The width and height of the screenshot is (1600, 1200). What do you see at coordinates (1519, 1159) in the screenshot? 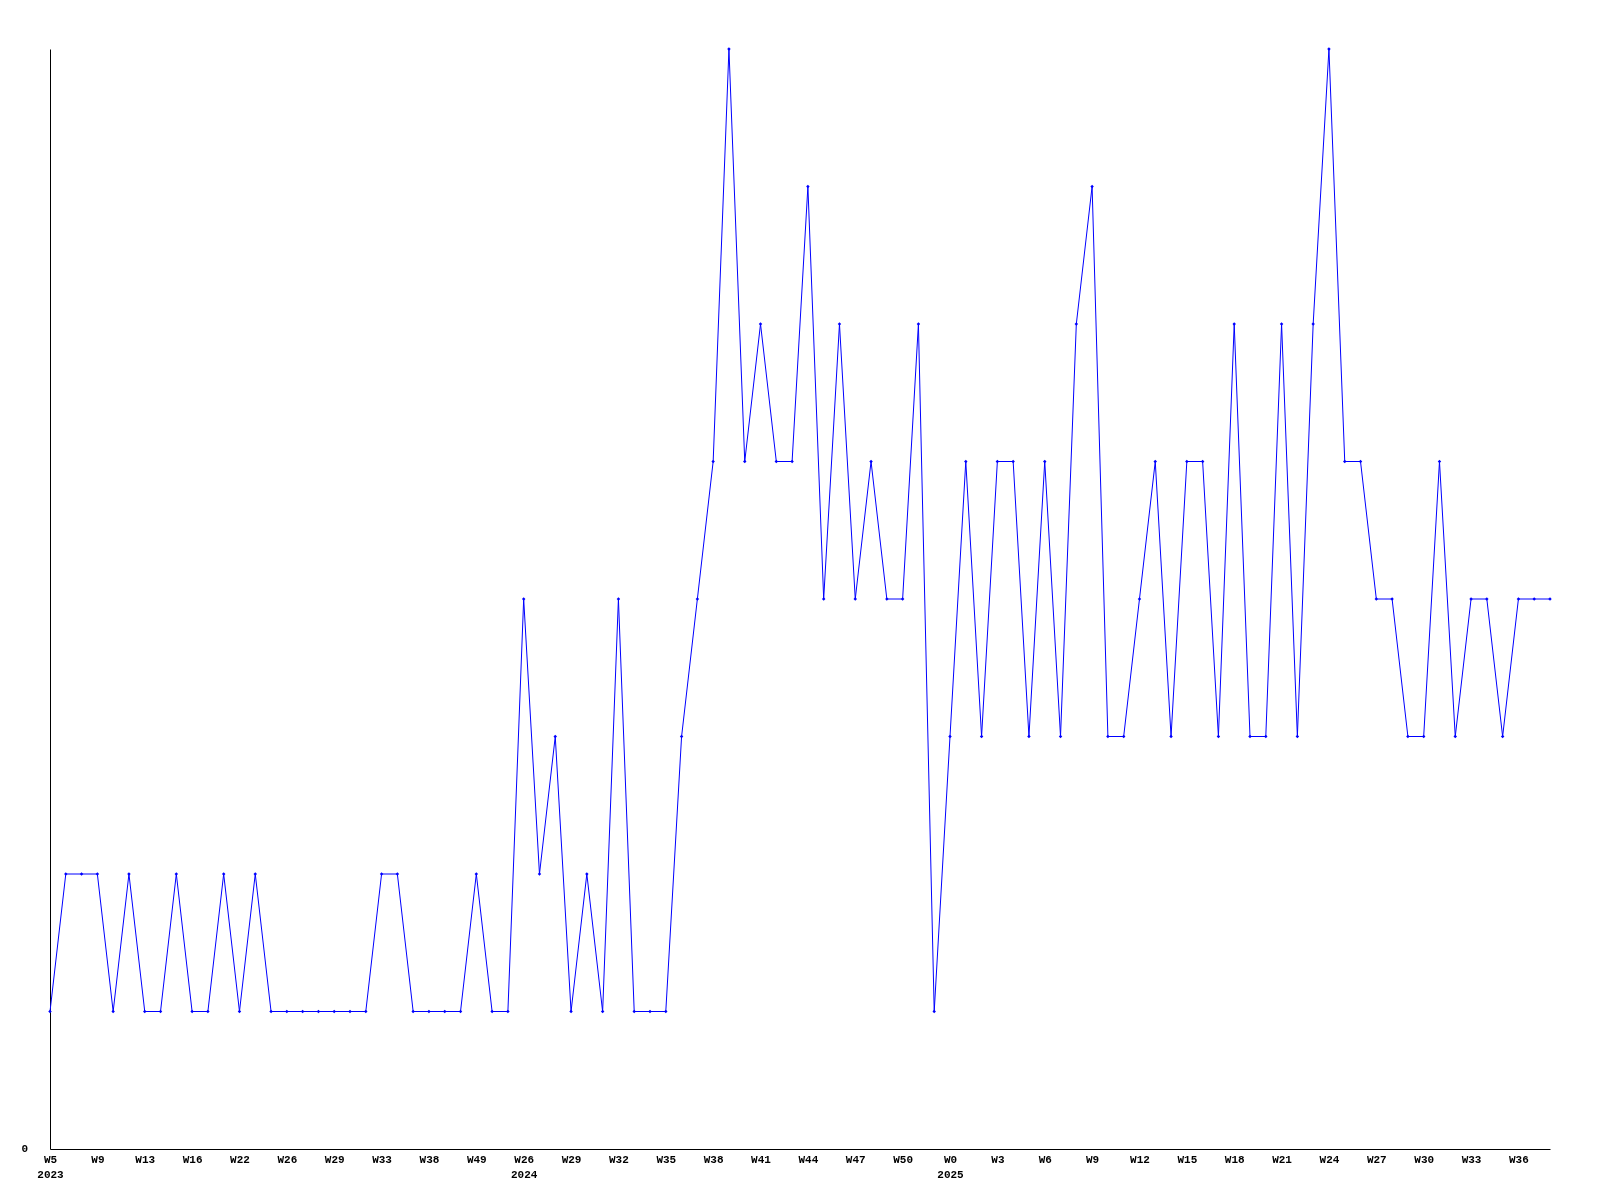
I see `x-tick-label: W36` at bounding box center [1519, 1159].